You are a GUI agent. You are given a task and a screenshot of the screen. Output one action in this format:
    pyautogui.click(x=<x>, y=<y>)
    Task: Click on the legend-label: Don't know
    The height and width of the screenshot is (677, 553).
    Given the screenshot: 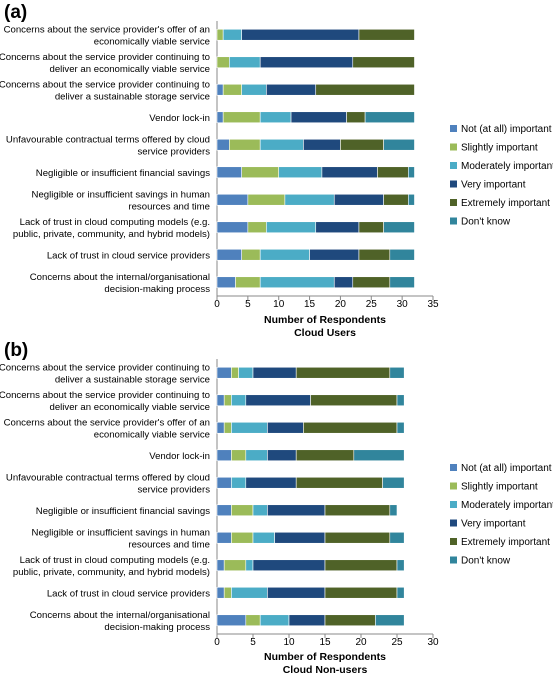 What is the action you would take?
    pyautogui.click(x=486, y=561)
    